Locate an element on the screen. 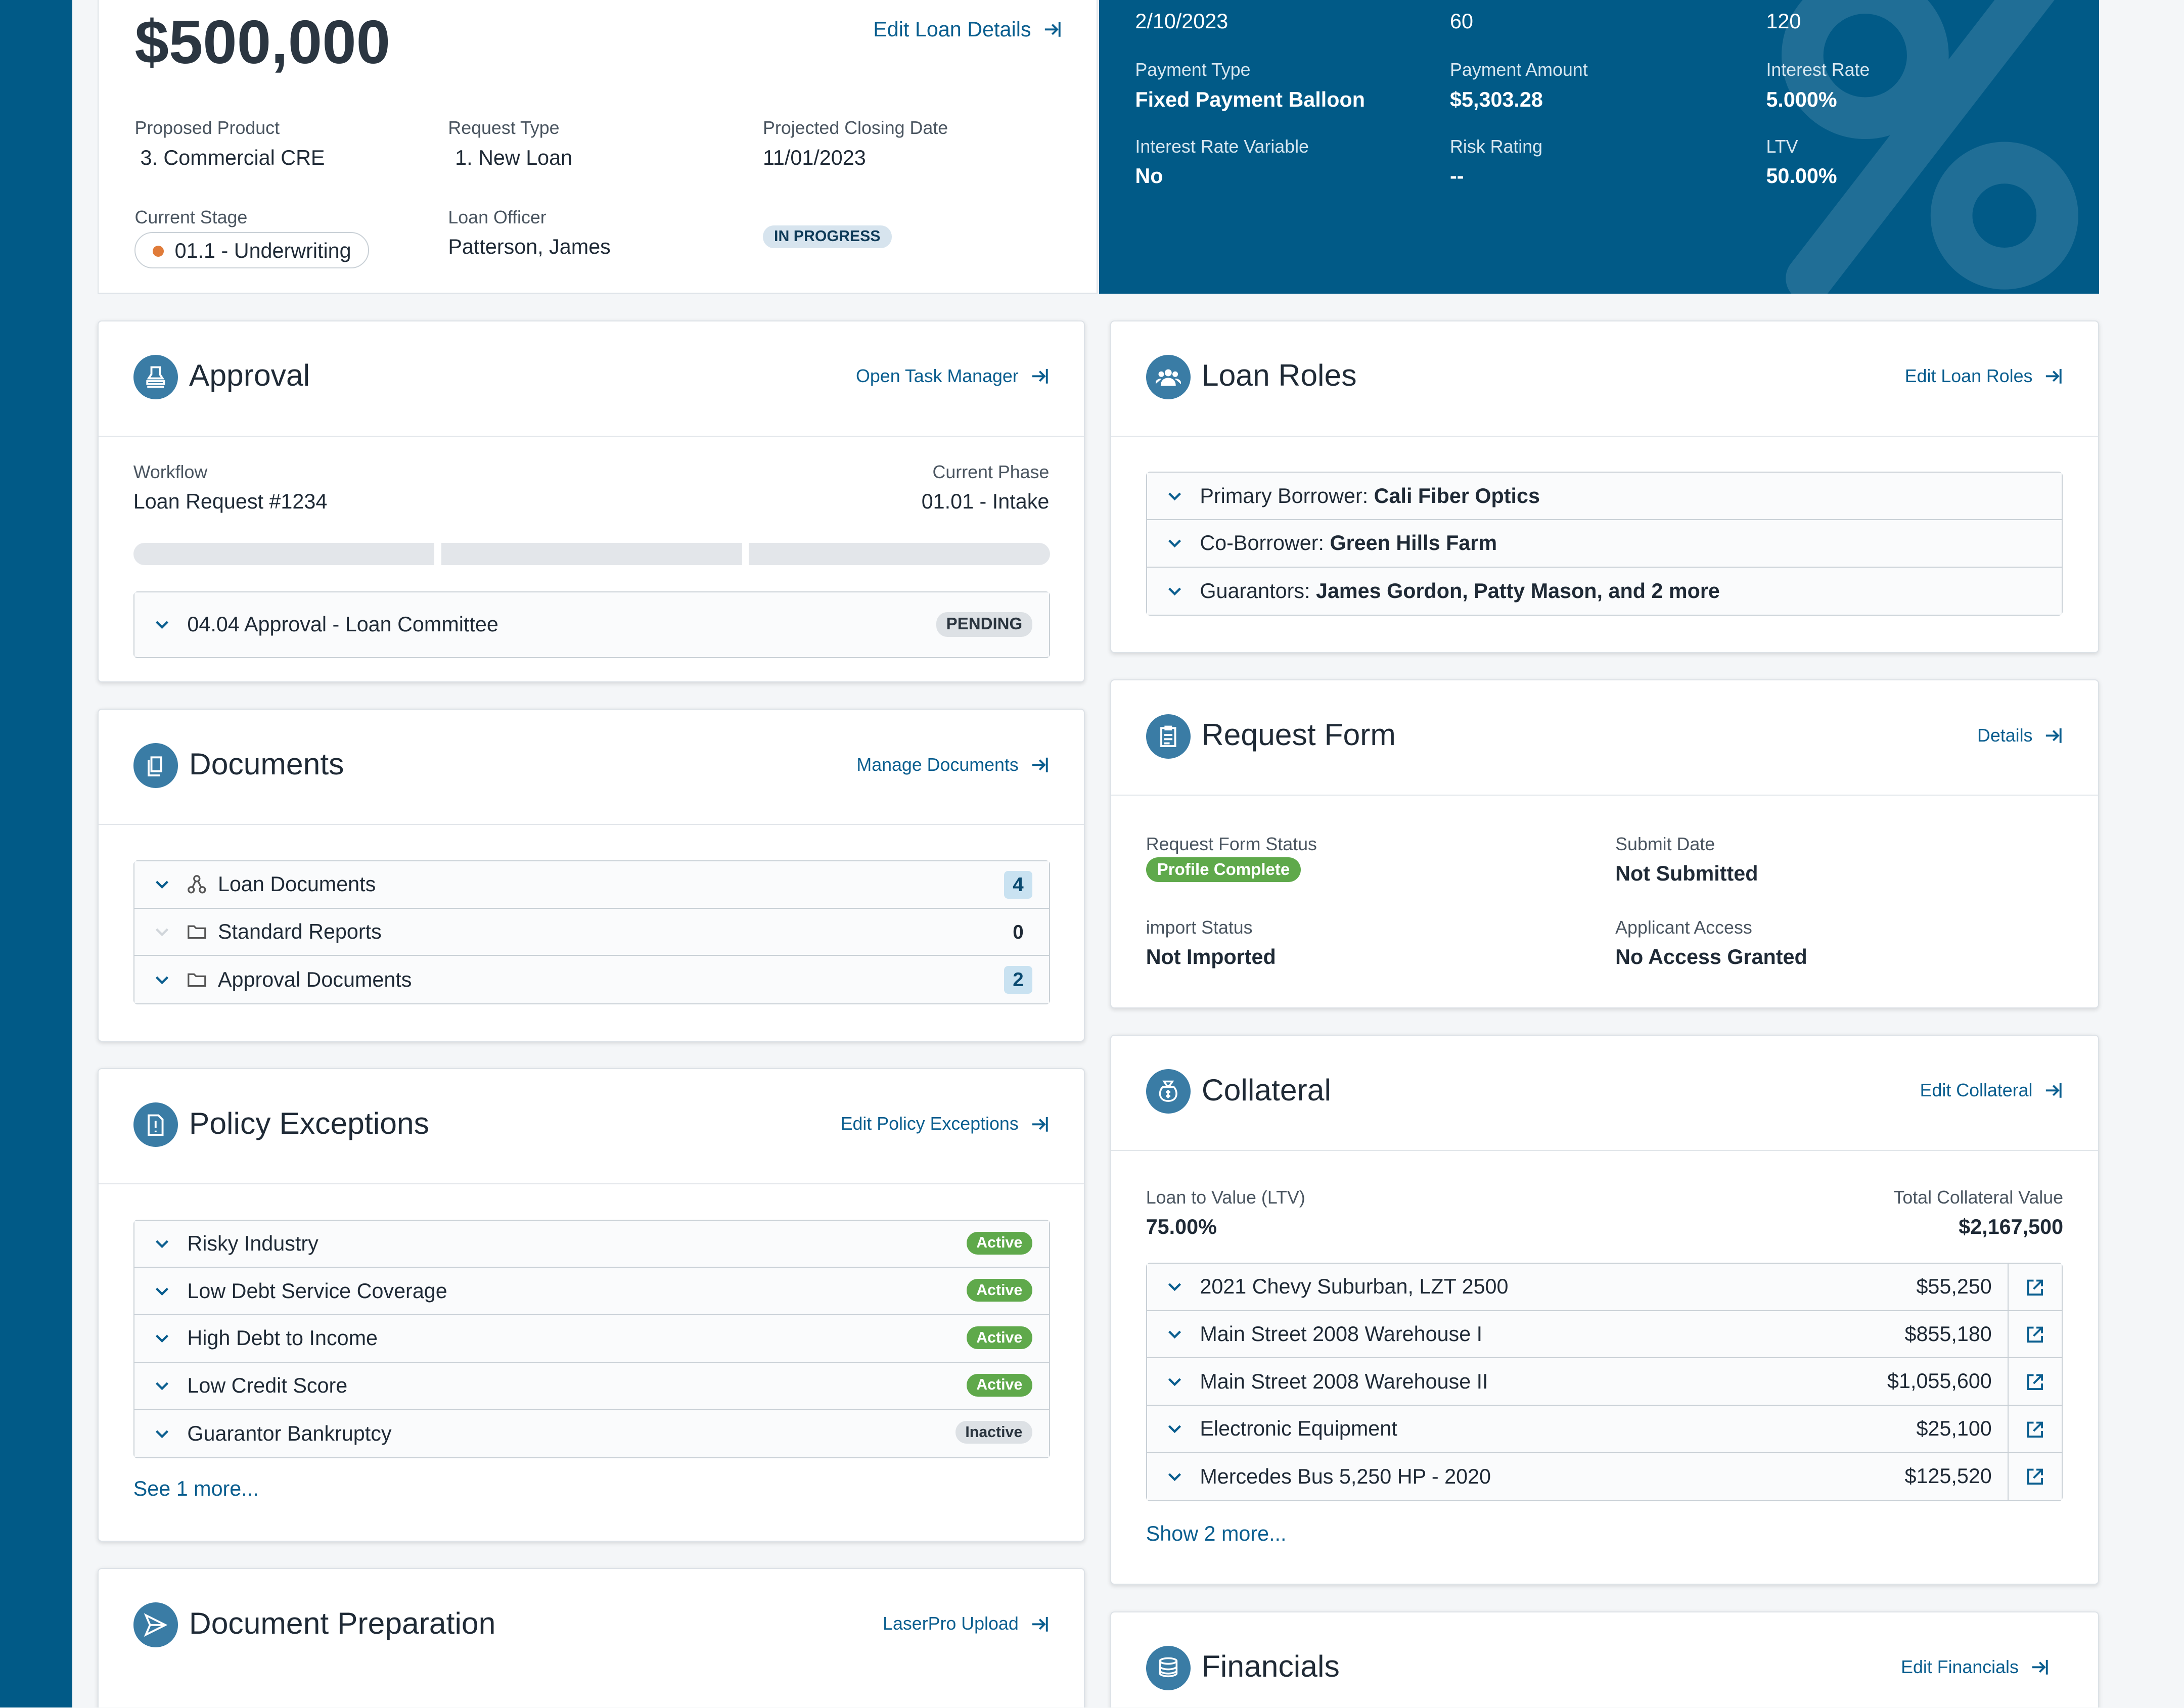 The width and height of the screenshot is (2184, 1708). loan-roles-title: Loan Roles is located at coordinates (1279, 375).